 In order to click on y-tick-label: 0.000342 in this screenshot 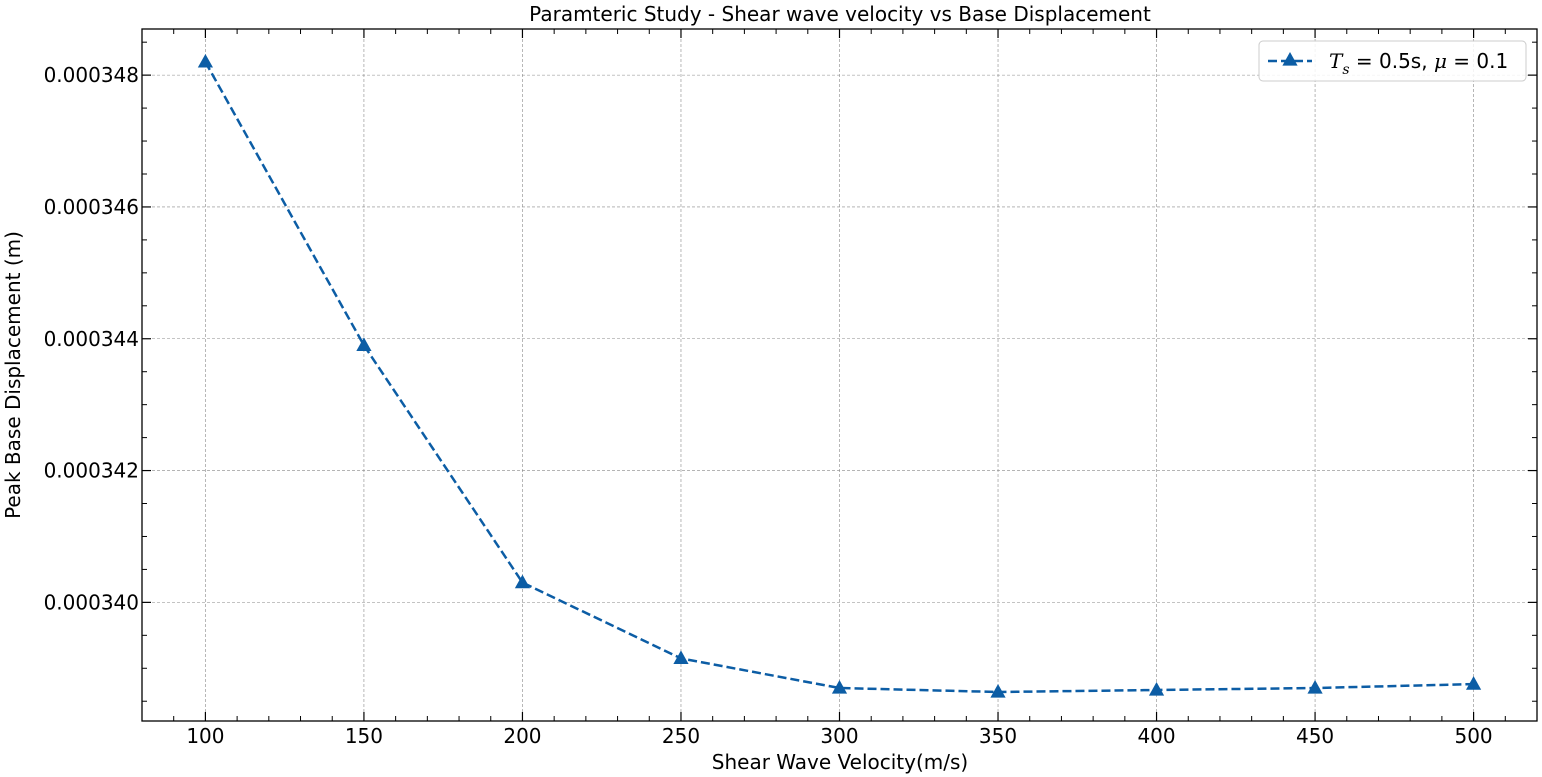, I will do `click(91, 471)`.